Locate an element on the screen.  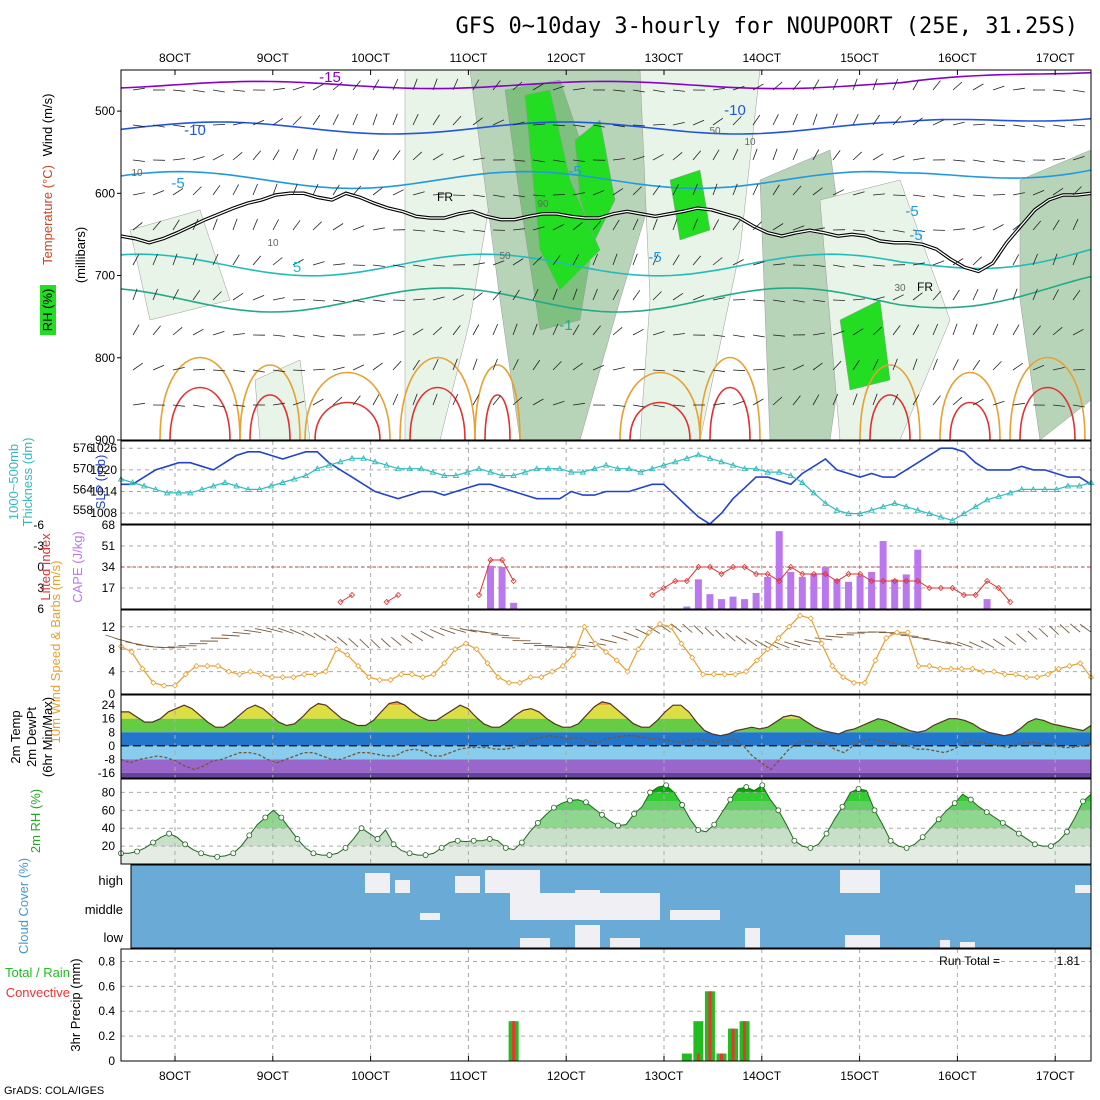
contour-label: FR is located at coordinates (445, 197).